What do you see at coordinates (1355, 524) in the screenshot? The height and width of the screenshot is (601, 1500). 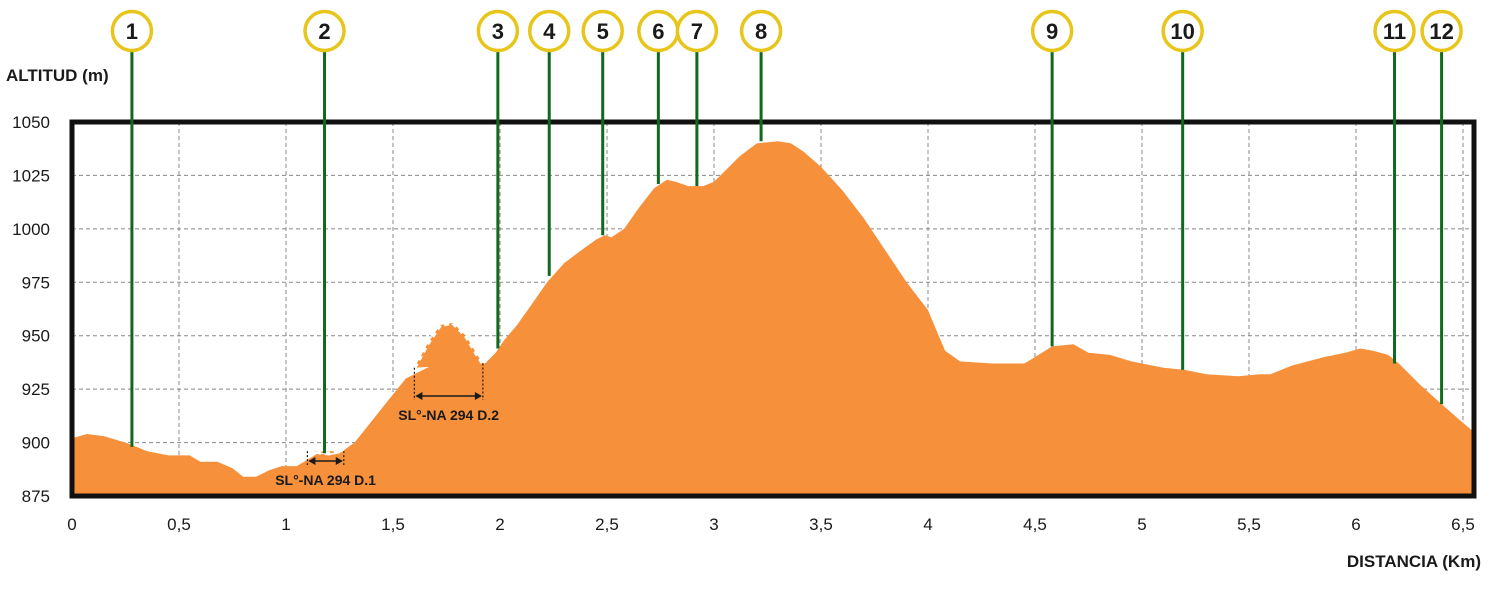 I see `x-tick-label: 6` at bounding box center [1355, 524].